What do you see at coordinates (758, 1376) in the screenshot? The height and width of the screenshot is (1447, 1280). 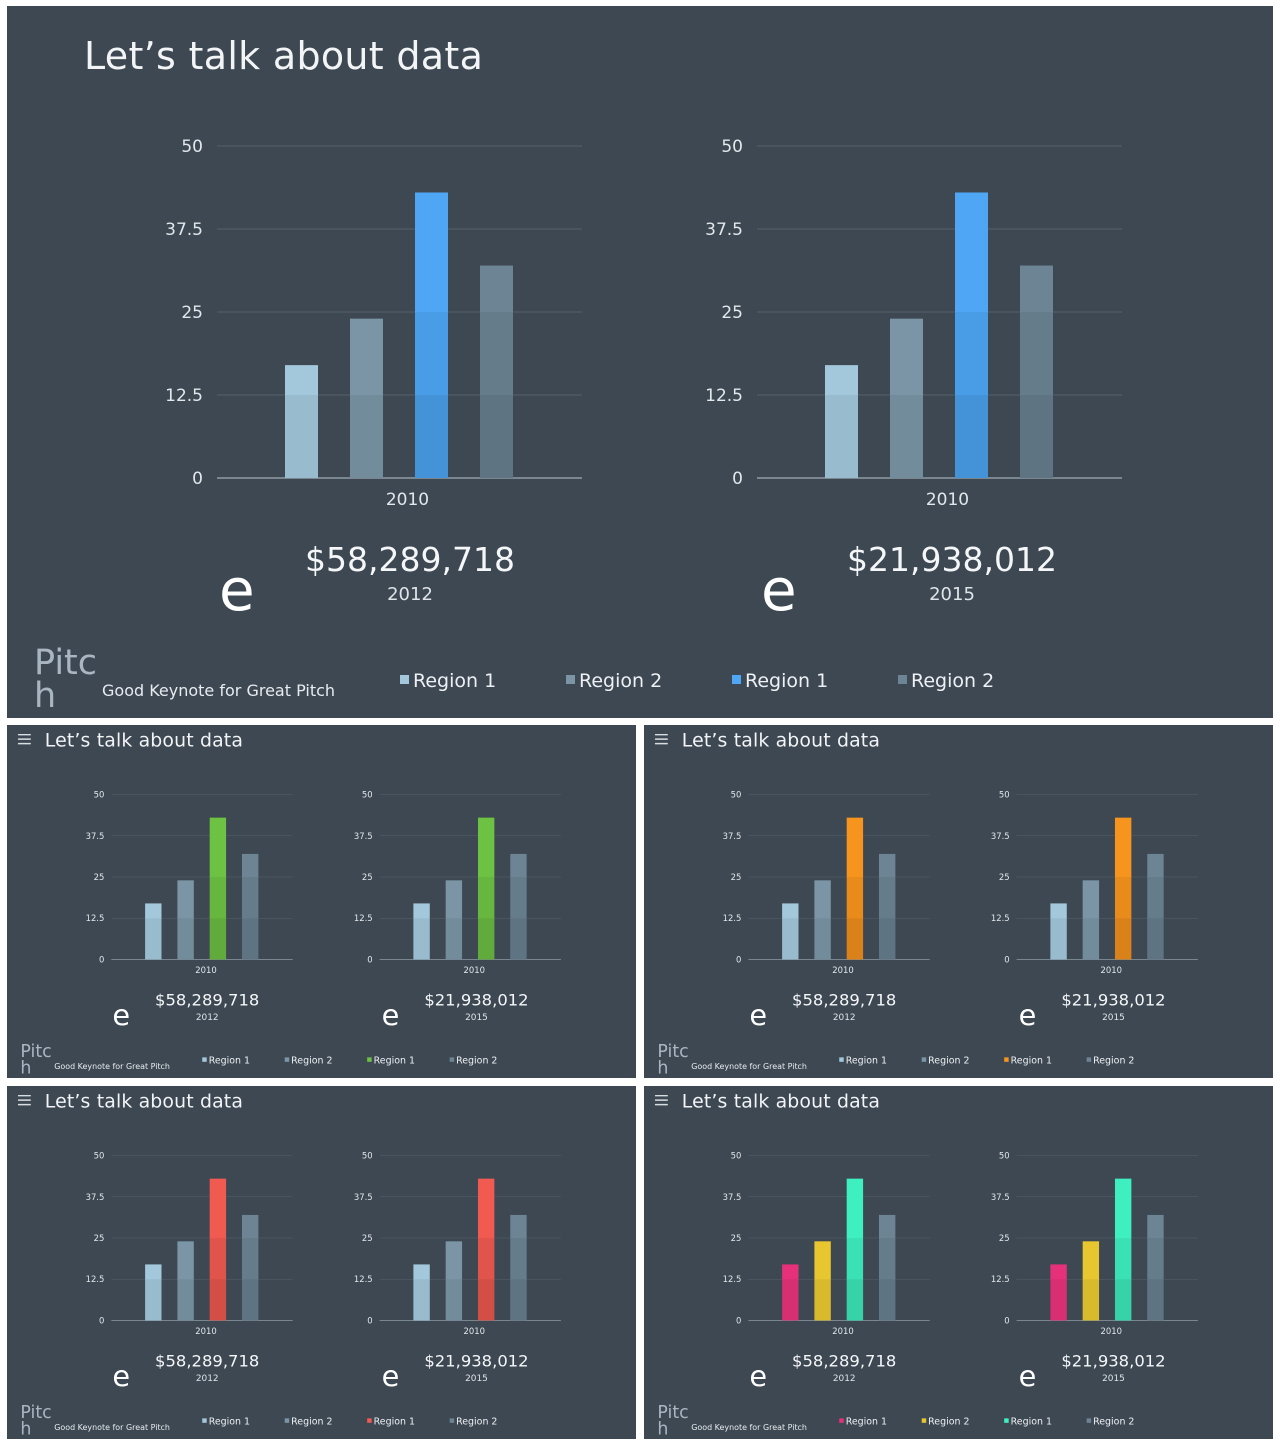 I see `logo-e-left: e` at bounding box center [758, 1376].